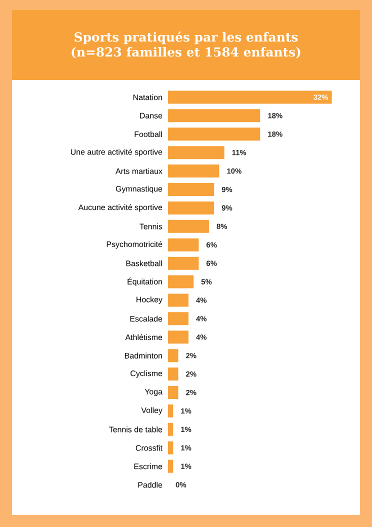  I want to click on chart-subtitle: (n=823 familles et 1584 enfants), so click(186, 52).